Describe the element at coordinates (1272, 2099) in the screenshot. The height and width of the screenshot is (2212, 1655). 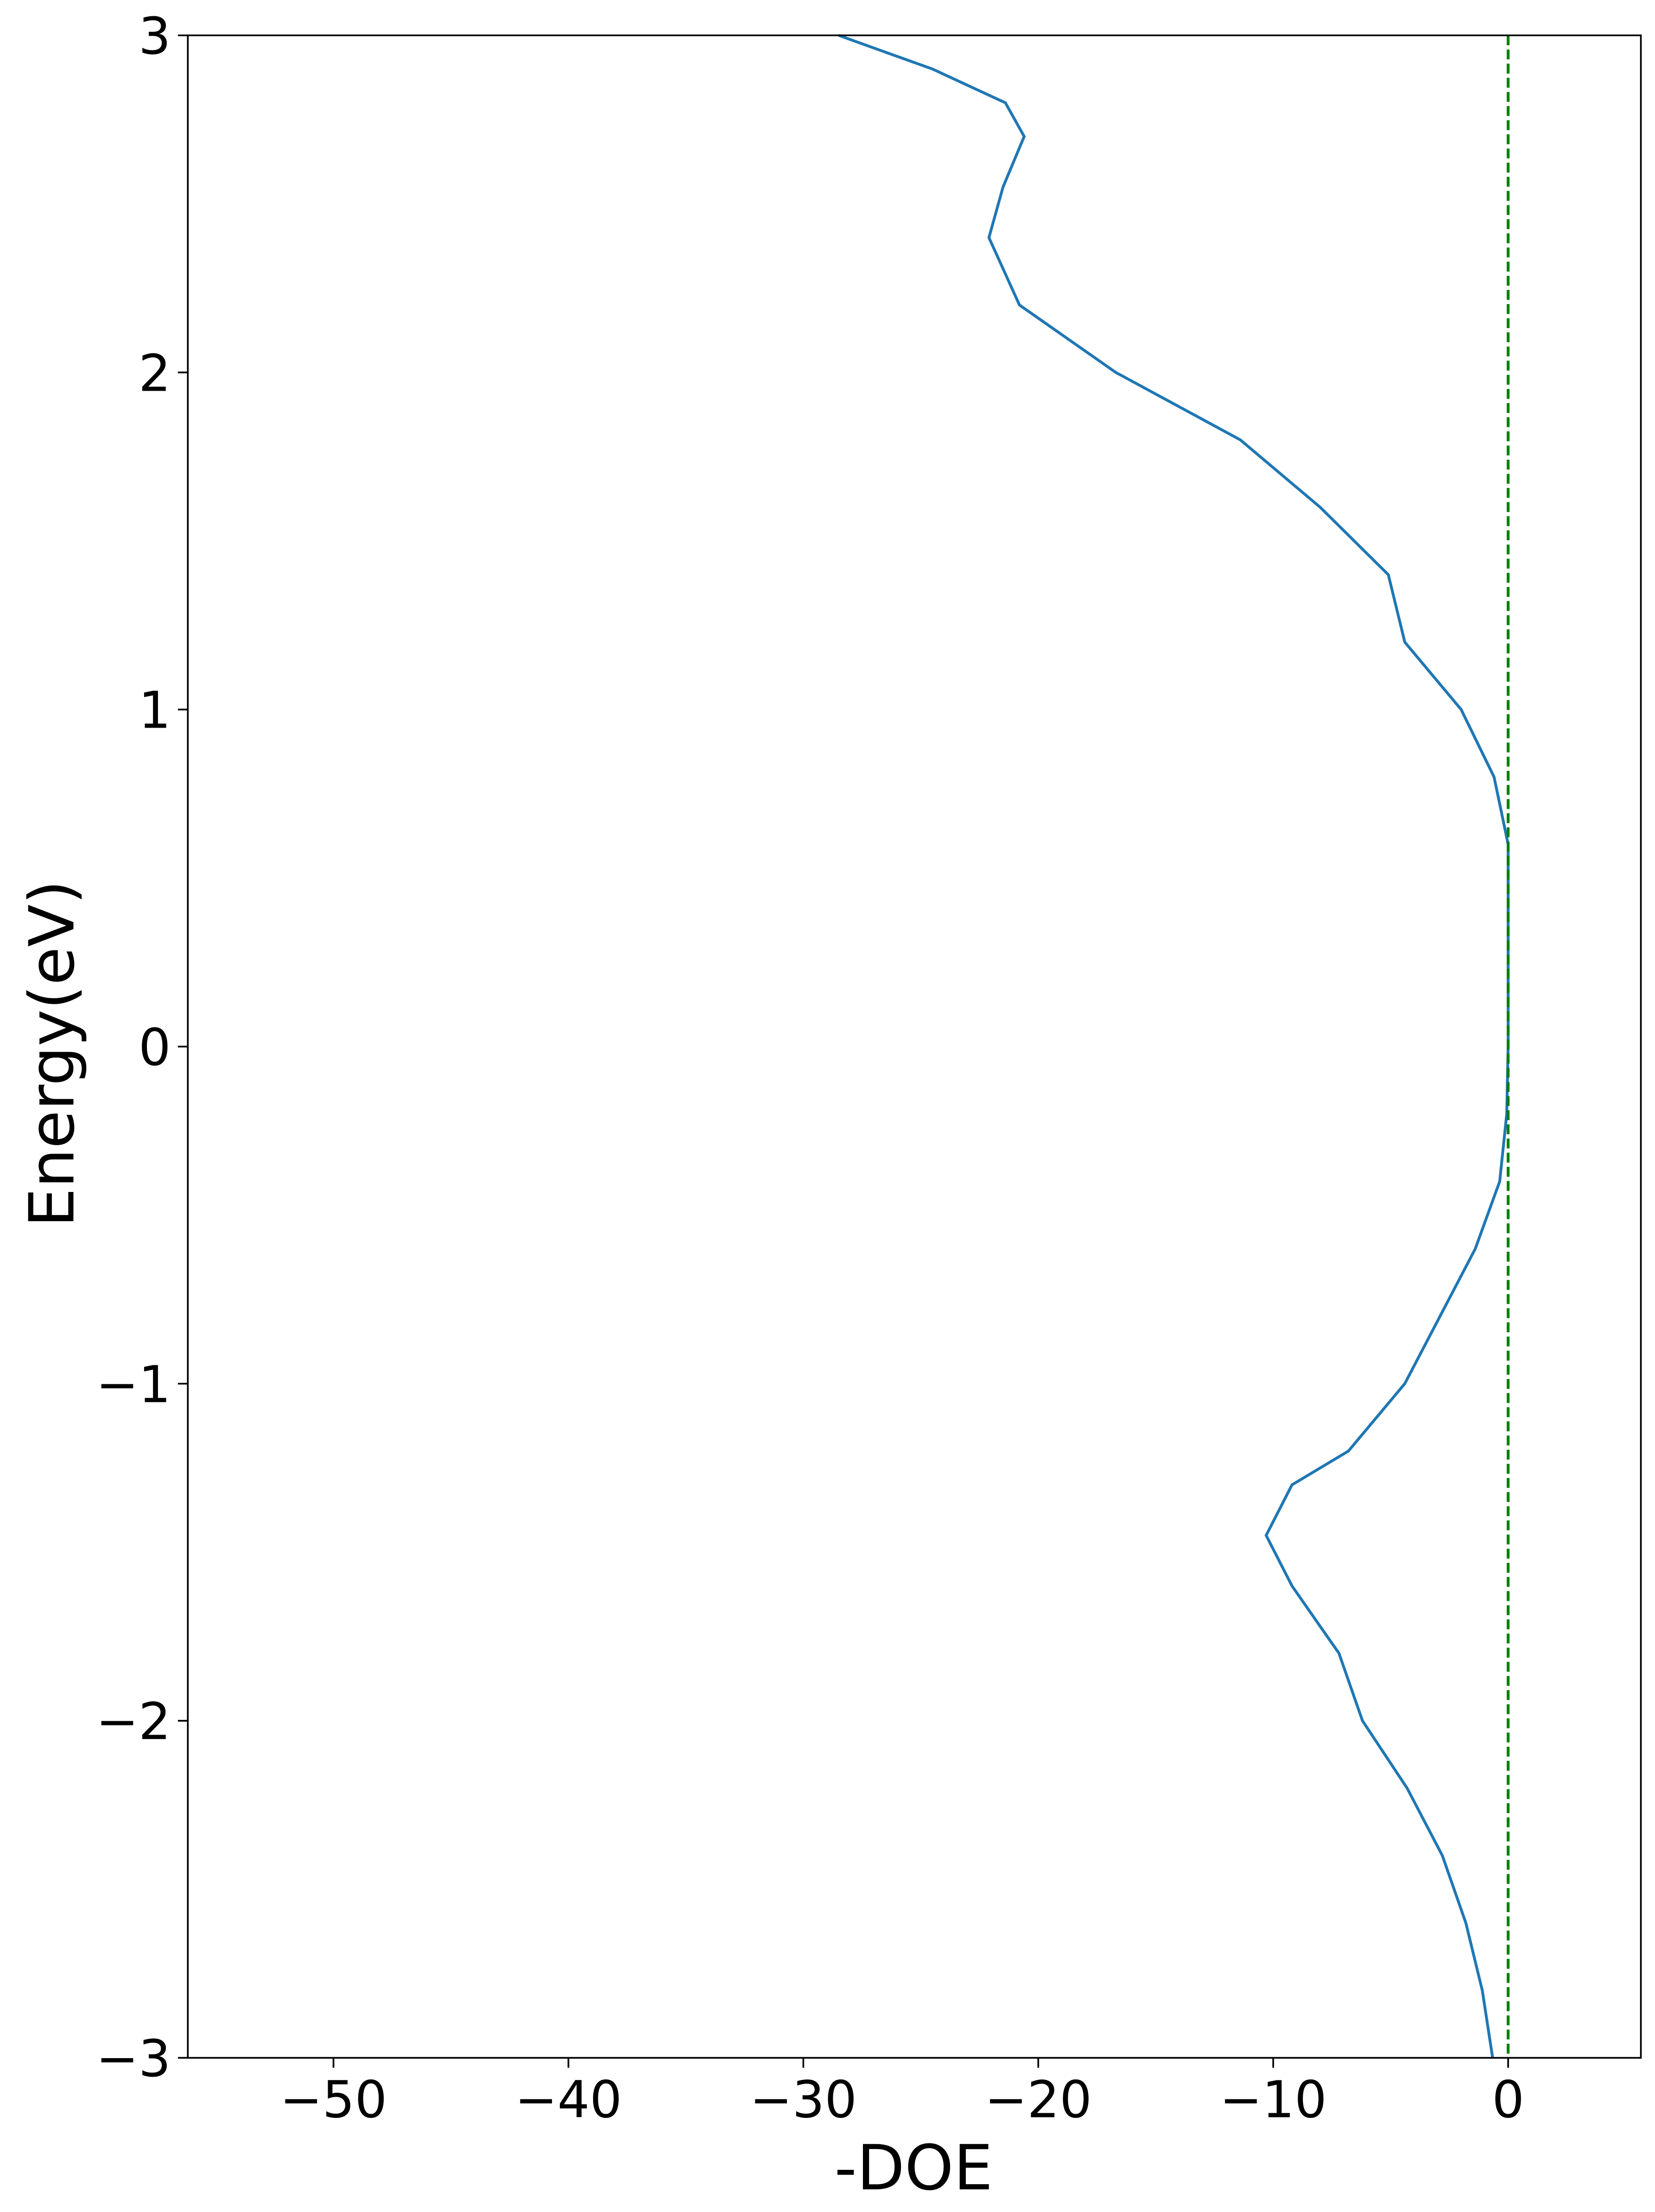
I see `x-tick-label: −10` at that location.